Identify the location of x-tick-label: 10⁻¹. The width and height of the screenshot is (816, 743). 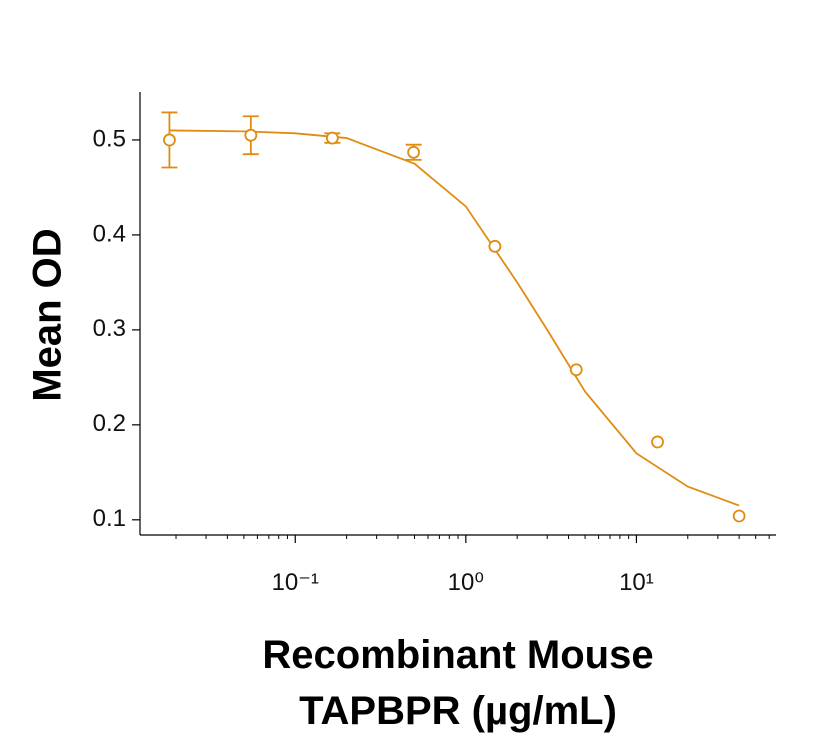
(295, 582).